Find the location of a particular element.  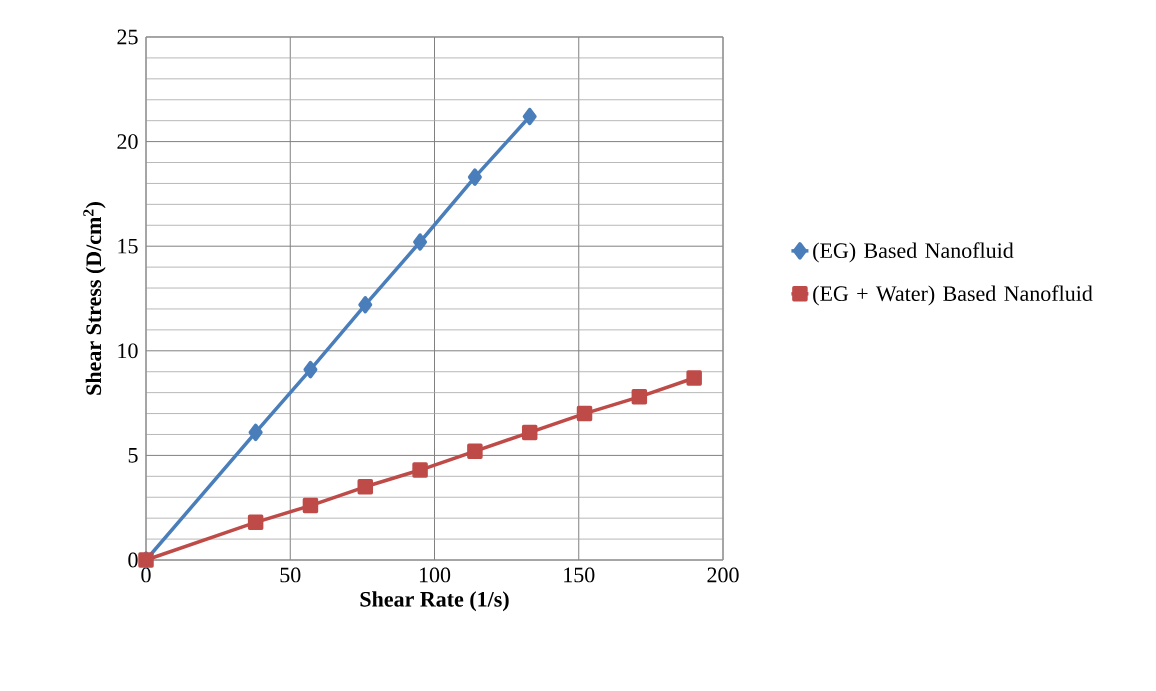

y-tick-label: 20 is located at coordinates (127, 142).